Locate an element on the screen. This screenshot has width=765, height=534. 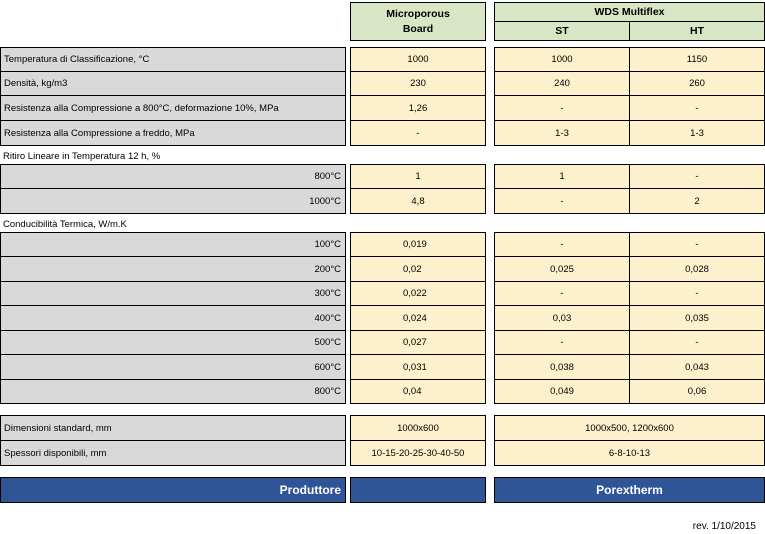
value-ht: 260 is located at coordinates (697, 83).